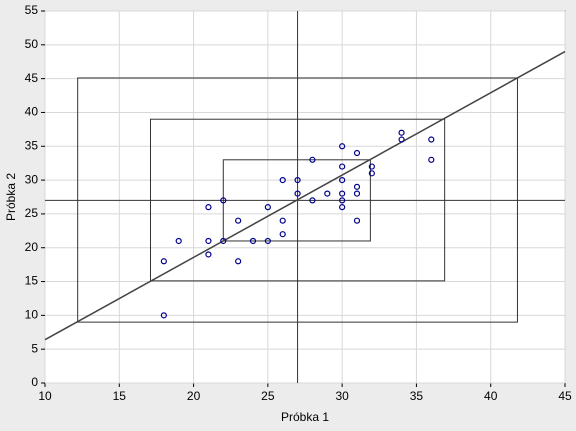 This screenshot has height=431, width=576. I want to click on y-tick-label: 20, so click(32, 247).